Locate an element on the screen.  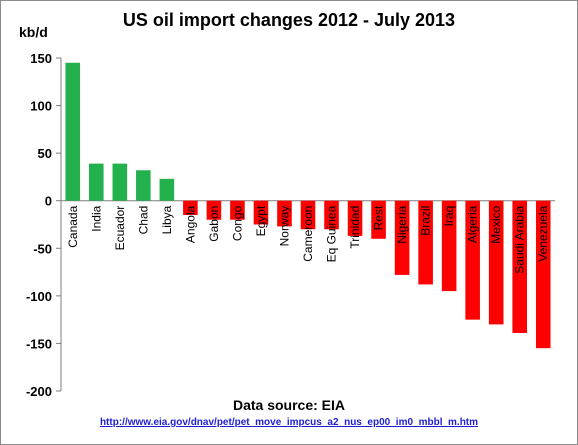
category-label: Libya is located at coordinates (167, 219).